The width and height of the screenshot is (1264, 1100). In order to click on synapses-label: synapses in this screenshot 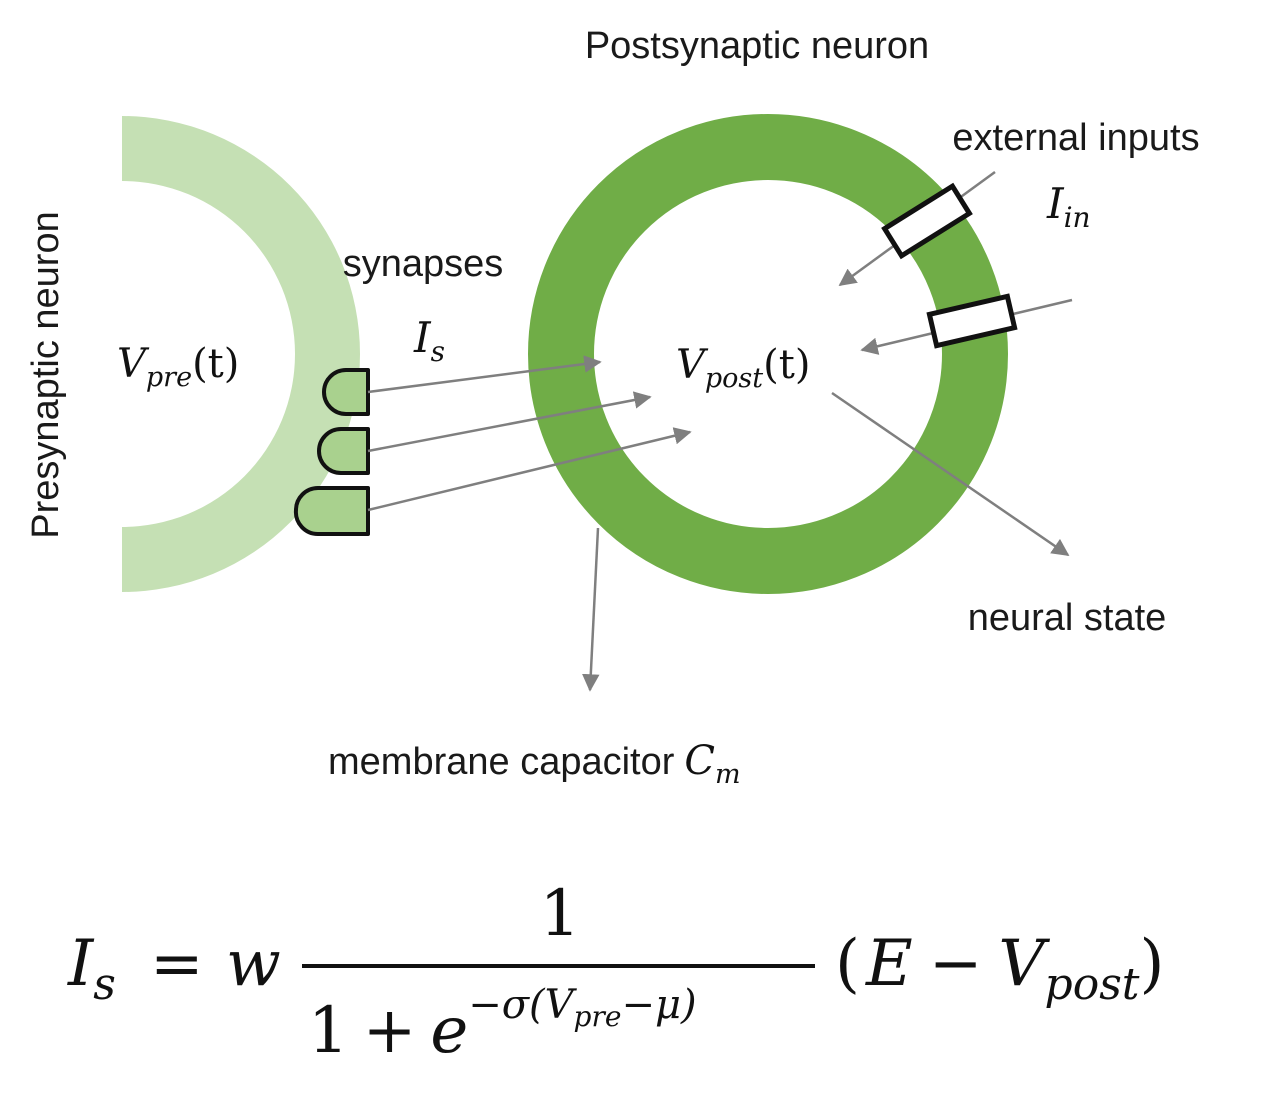, I will do `click(423, 264)`.